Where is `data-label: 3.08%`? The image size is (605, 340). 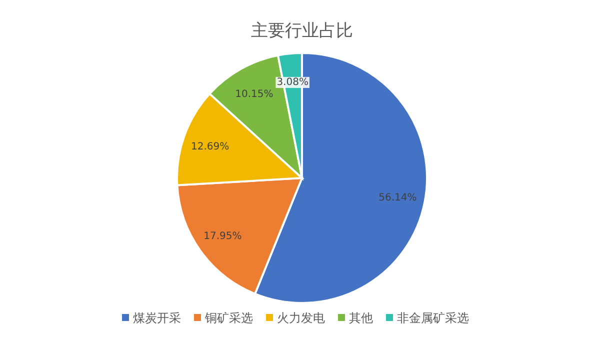
data-label: 3.08% is located at coordinates (292, 82).